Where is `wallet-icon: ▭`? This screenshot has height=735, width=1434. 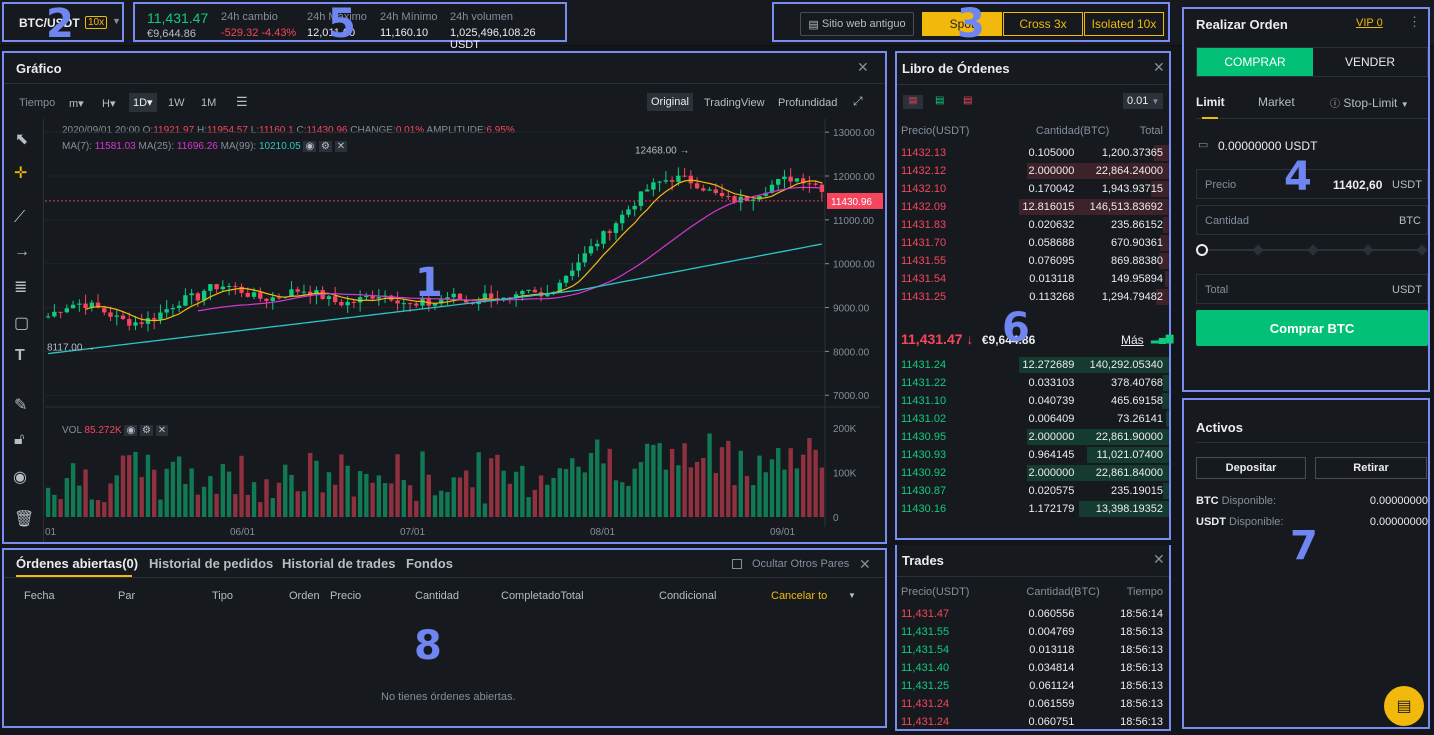 wallet-icon: ▭ is located at coordinates (1203, 145).